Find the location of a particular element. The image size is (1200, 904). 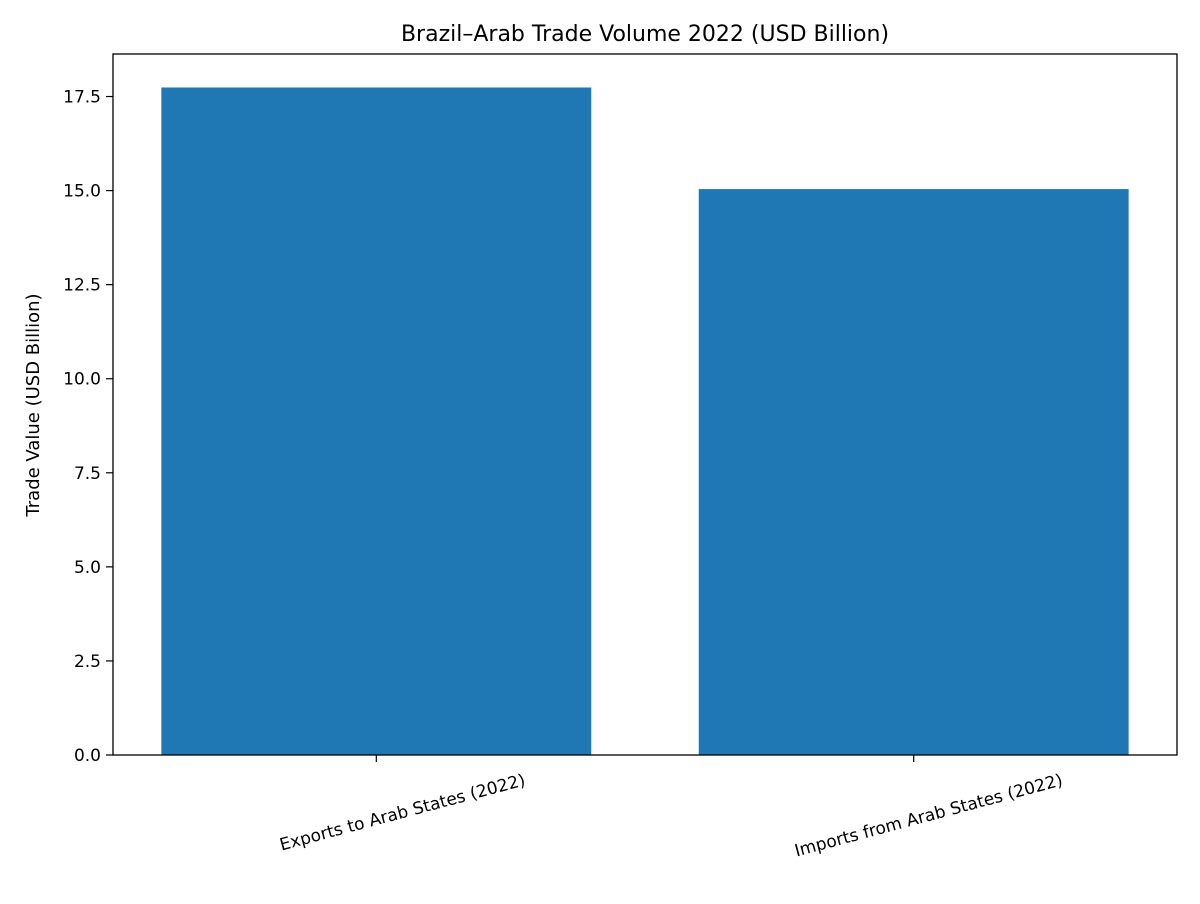

y-tick-label: 7.5 is located at coordinates (87, 474).